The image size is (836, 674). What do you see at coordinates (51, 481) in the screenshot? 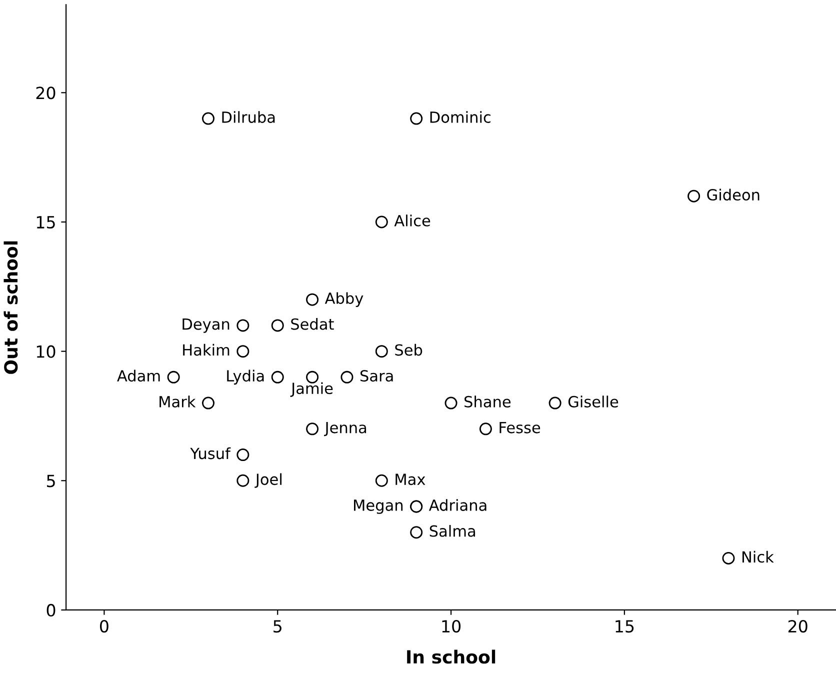
I see `y-tick-label: 5` at bounding box center [51, 481].